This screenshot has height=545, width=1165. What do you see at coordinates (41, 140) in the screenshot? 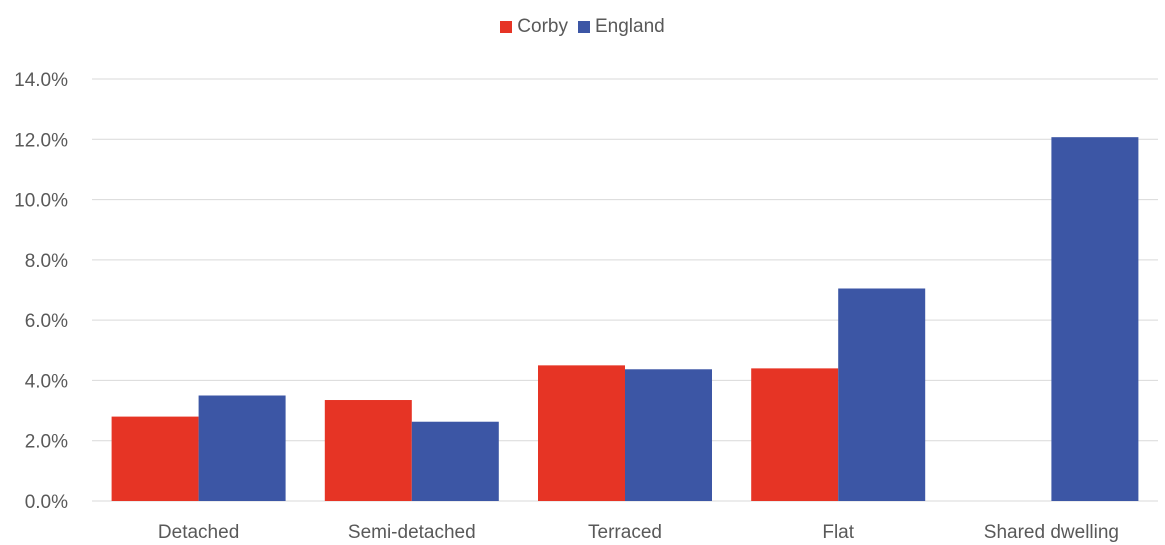
I see `y-tick-label: 12.0%` at bounding box center [41, 140].